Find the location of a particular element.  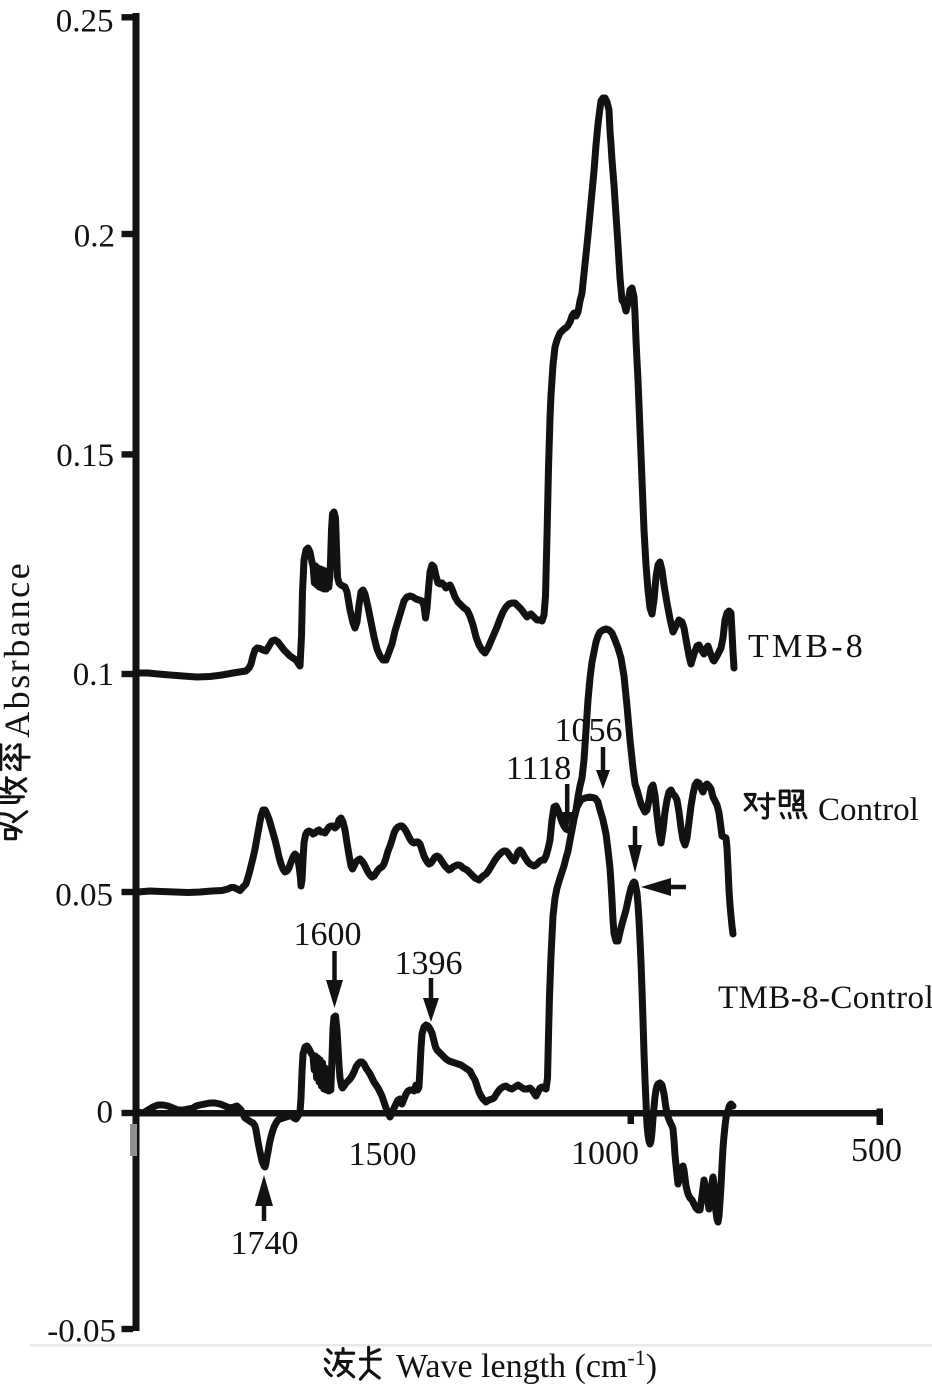

svg-text: 1500 is located at coordinates (383, 1154).